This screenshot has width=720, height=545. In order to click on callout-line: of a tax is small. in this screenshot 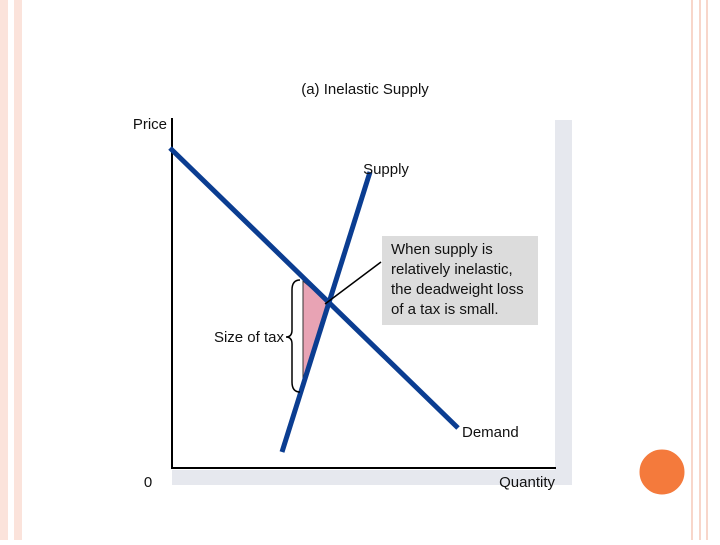, I will do `click(445, 309)`.